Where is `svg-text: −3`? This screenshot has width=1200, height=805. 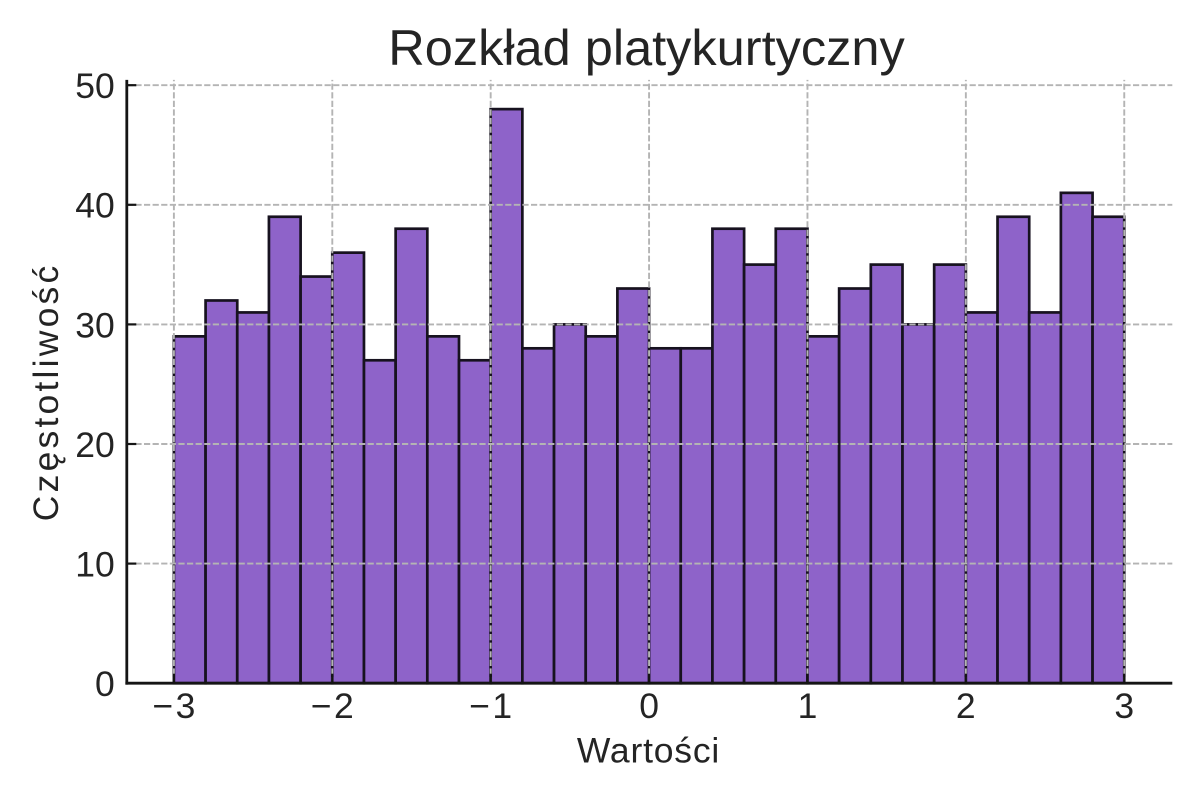
svg-text: −3 is located at coordinates (174, 706).